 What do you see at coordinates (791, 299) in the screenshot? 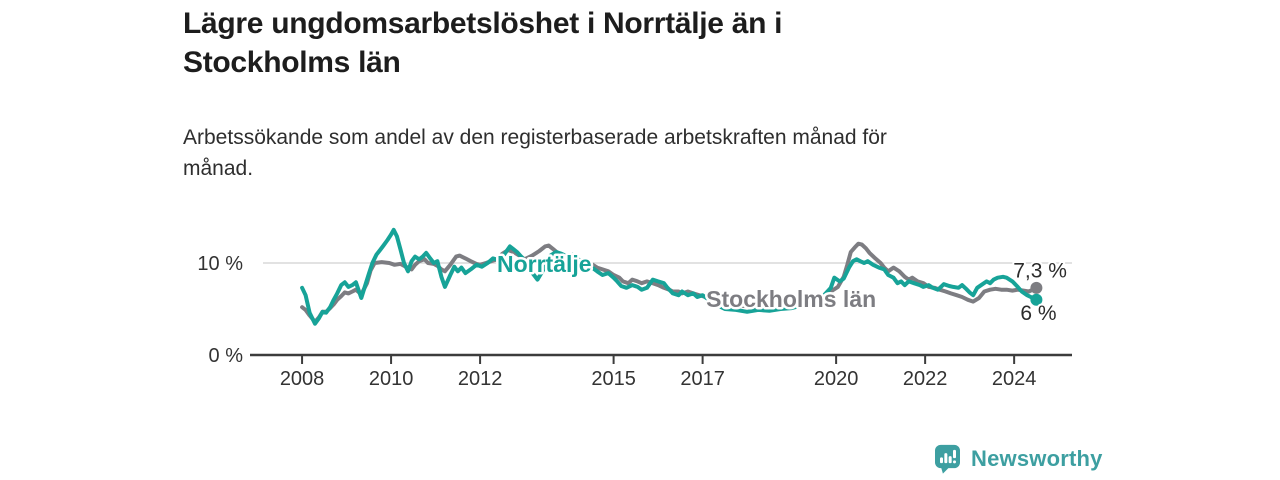
I see `series-name-label-stockholms-l-n: Stockholms län` at bounding box center [791, 299].